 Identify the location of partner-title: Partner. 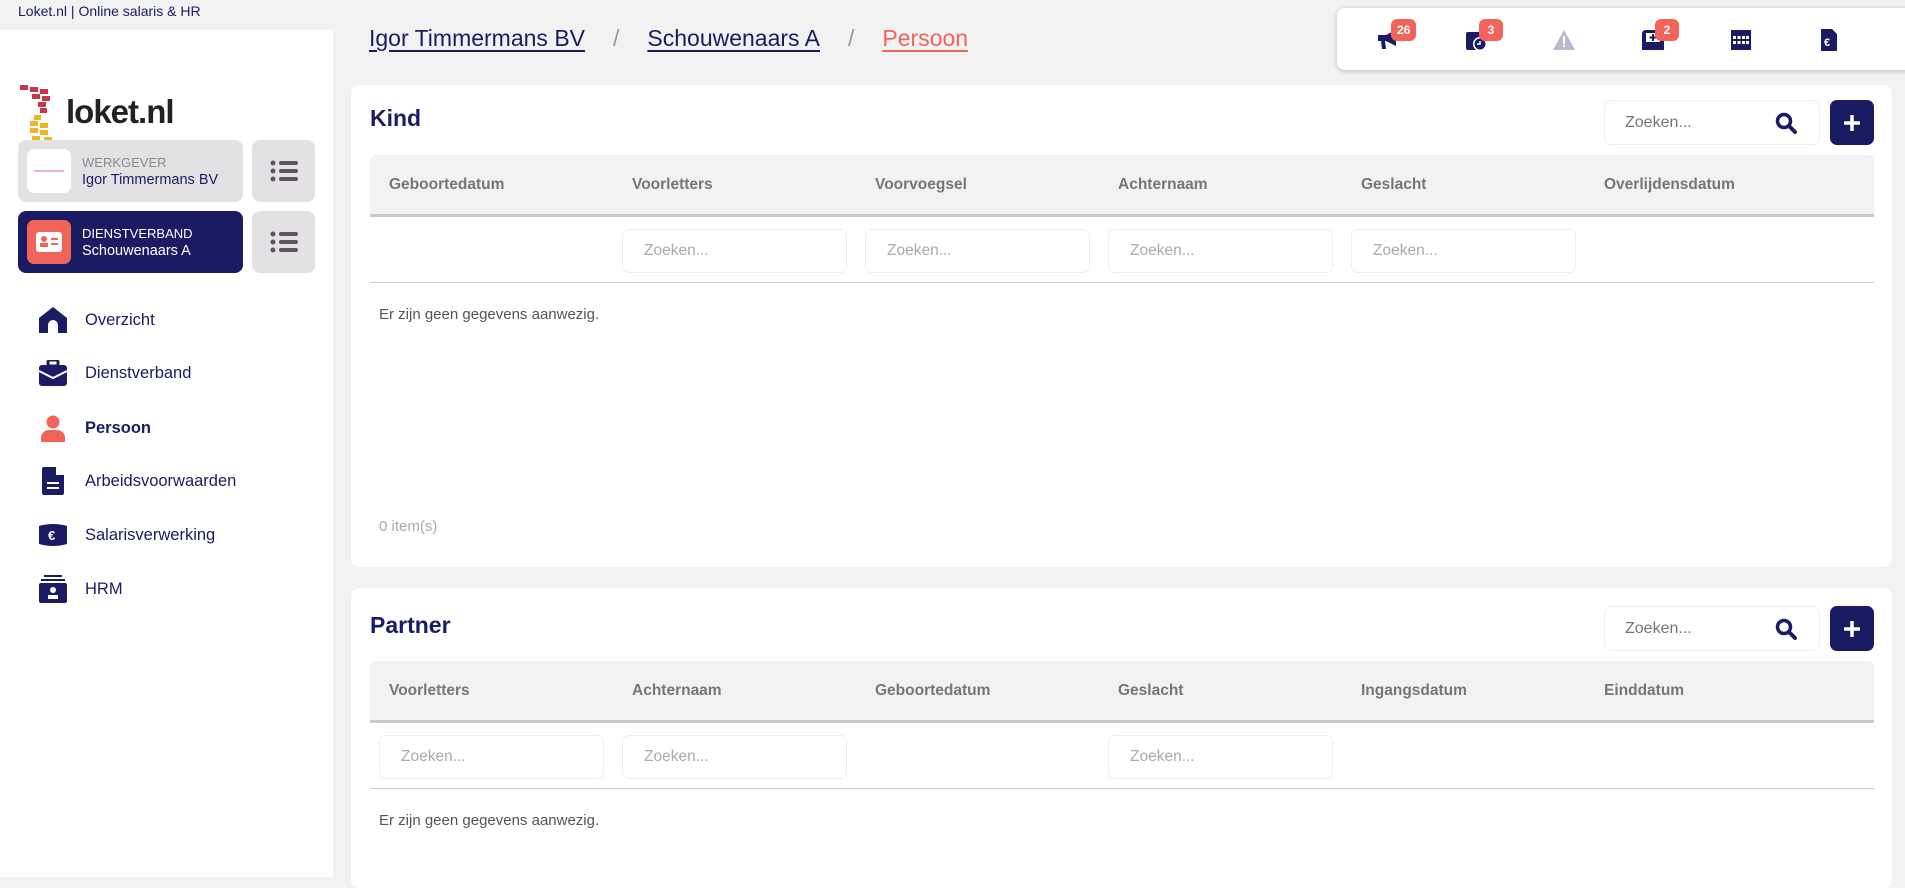
(410, 625).